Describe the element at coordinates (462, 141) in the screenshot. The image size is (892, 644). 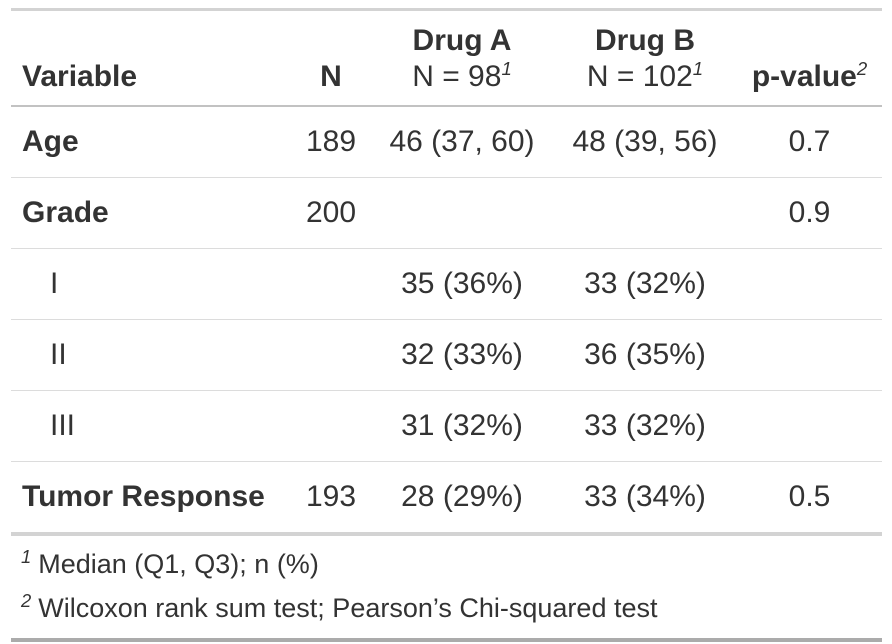
I see `cell-drug-a: 46 (37, 60)` at that location.